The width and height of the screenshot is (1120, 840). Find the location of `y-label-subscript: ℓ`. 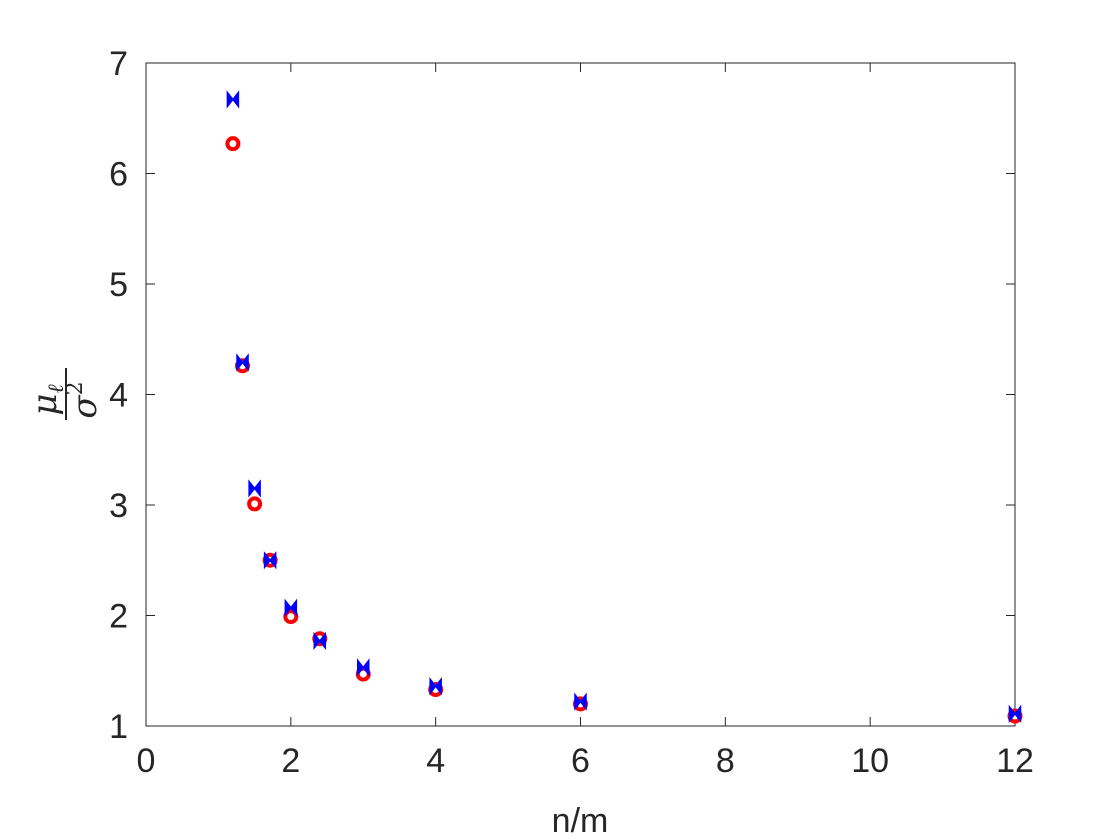

y-label-subscript: ℓ is located at coordinates (56, 389).